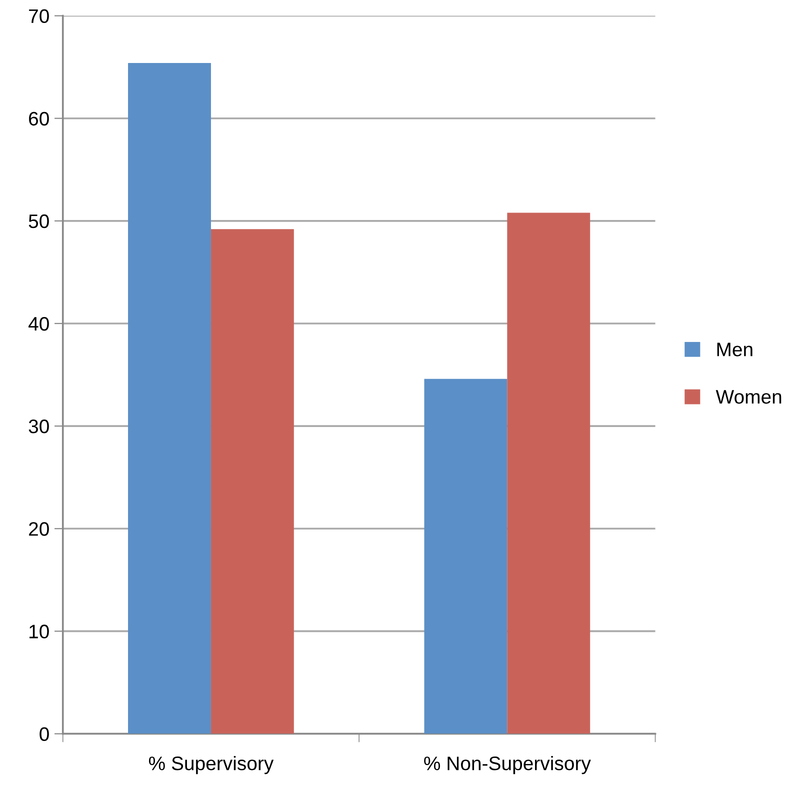 This screenshot has height=789, width=806. I want to click on x-tick-label: % Supervisory, so click(211, 765).